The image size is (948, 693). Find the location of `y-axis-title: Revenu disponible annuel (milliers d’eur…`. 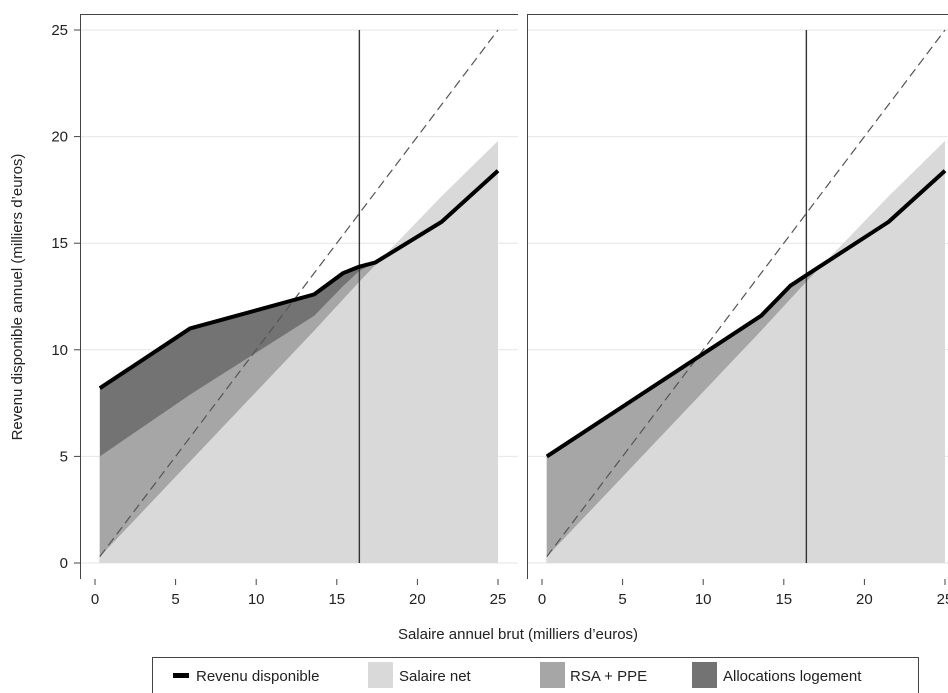

y-axis-title: Revenu disponible annuel (milliers d’eur… is located at coordinates (17, 297).